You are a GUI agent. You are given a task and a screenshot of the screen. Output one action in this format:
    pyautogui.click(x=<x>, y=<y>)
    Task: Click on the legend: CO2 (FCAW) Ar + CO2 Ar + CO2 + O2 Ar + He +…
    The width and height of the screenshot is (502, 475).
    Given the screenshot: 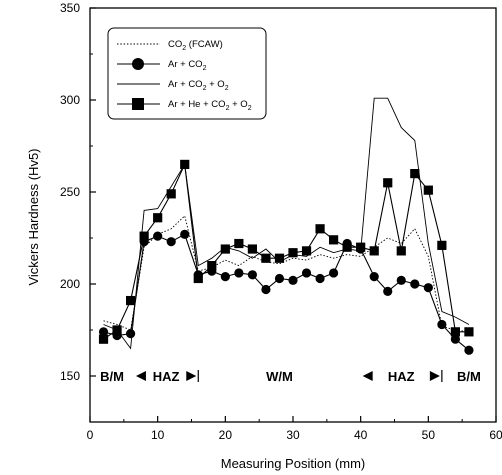 What is the action you would take?
    pyautogui.click(x=187, y=73)
    